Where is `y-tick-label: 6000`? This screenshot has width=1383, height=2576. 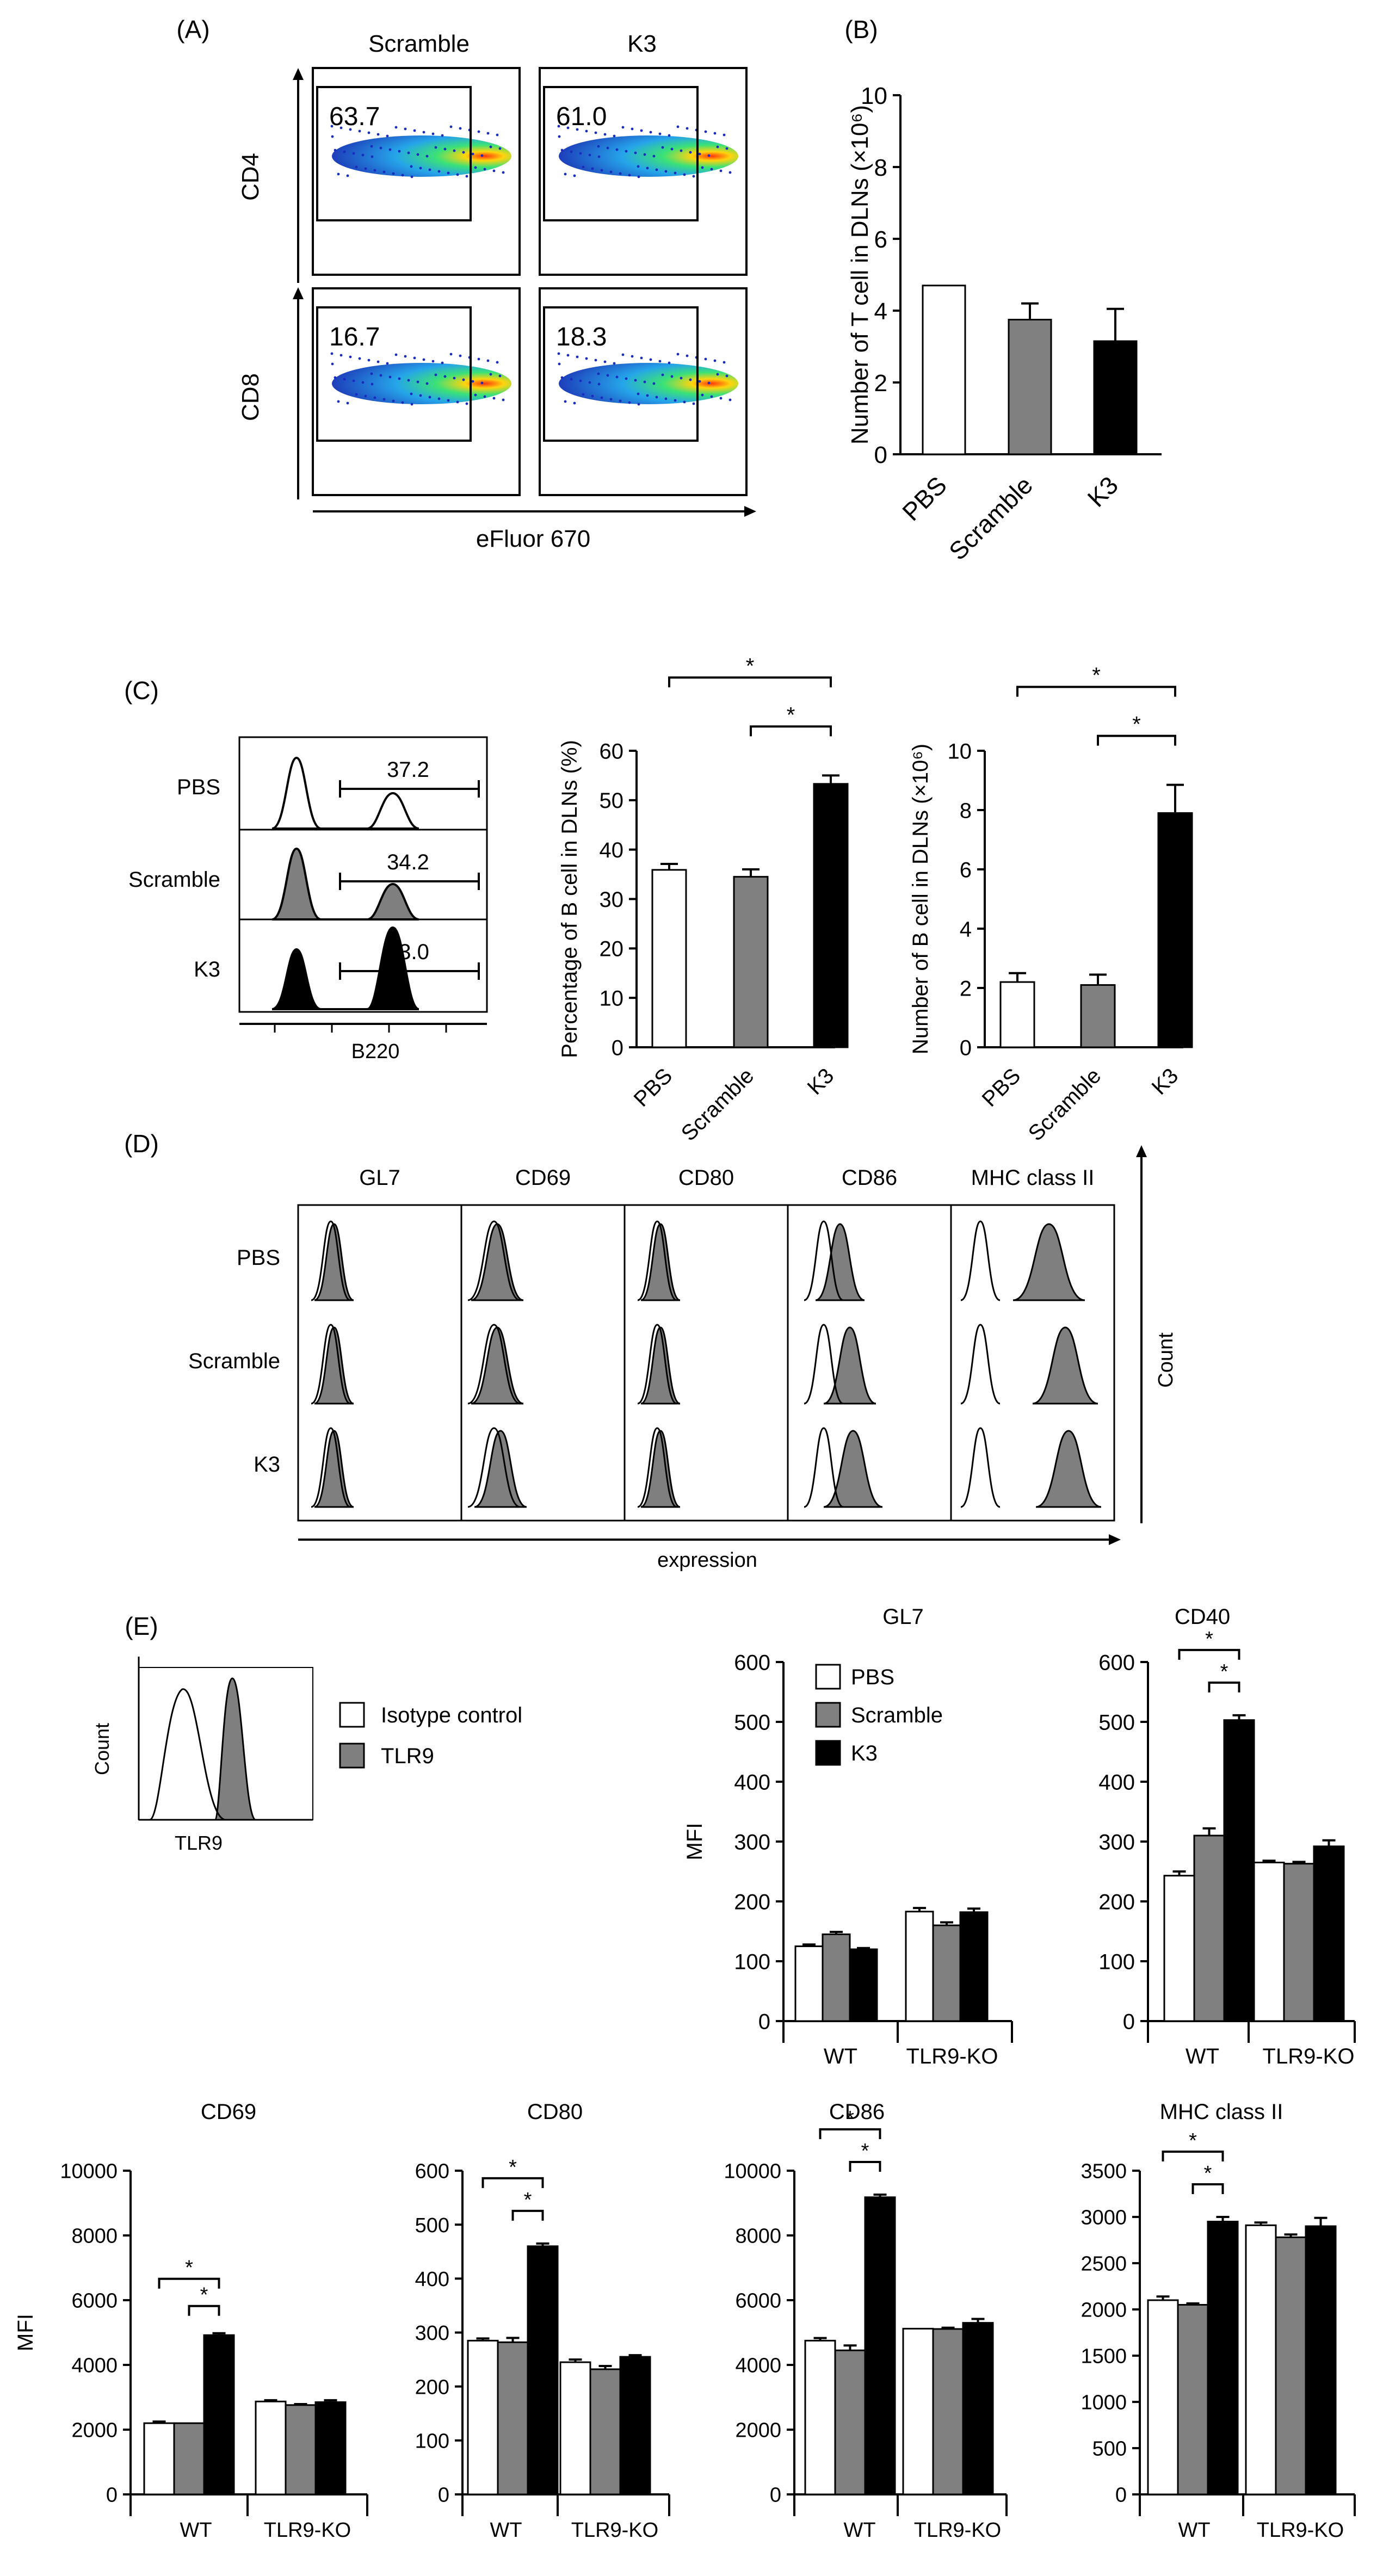 y-tick-label: 6000 is located at coordinates (758, 2302).